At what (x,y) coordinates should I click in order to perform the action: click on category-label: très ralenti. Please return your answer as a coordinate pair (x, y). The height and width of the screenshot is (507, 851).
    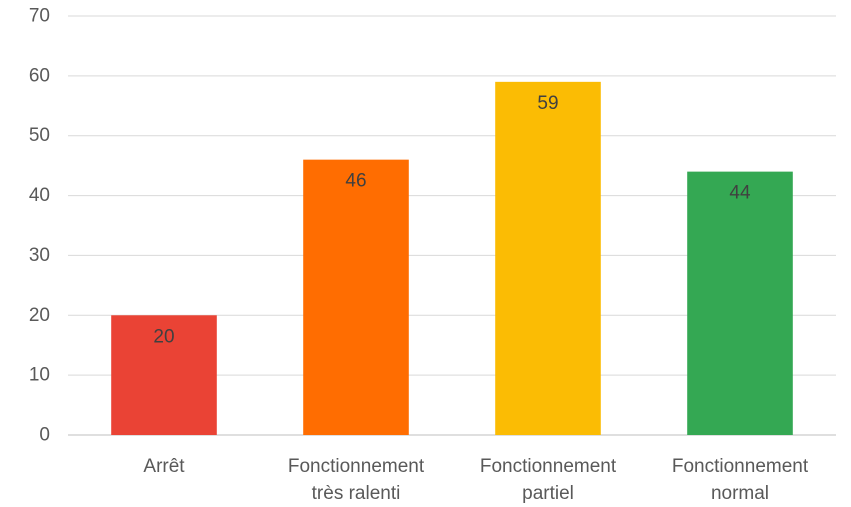
    Looking at the image, I should click on (356, 493).